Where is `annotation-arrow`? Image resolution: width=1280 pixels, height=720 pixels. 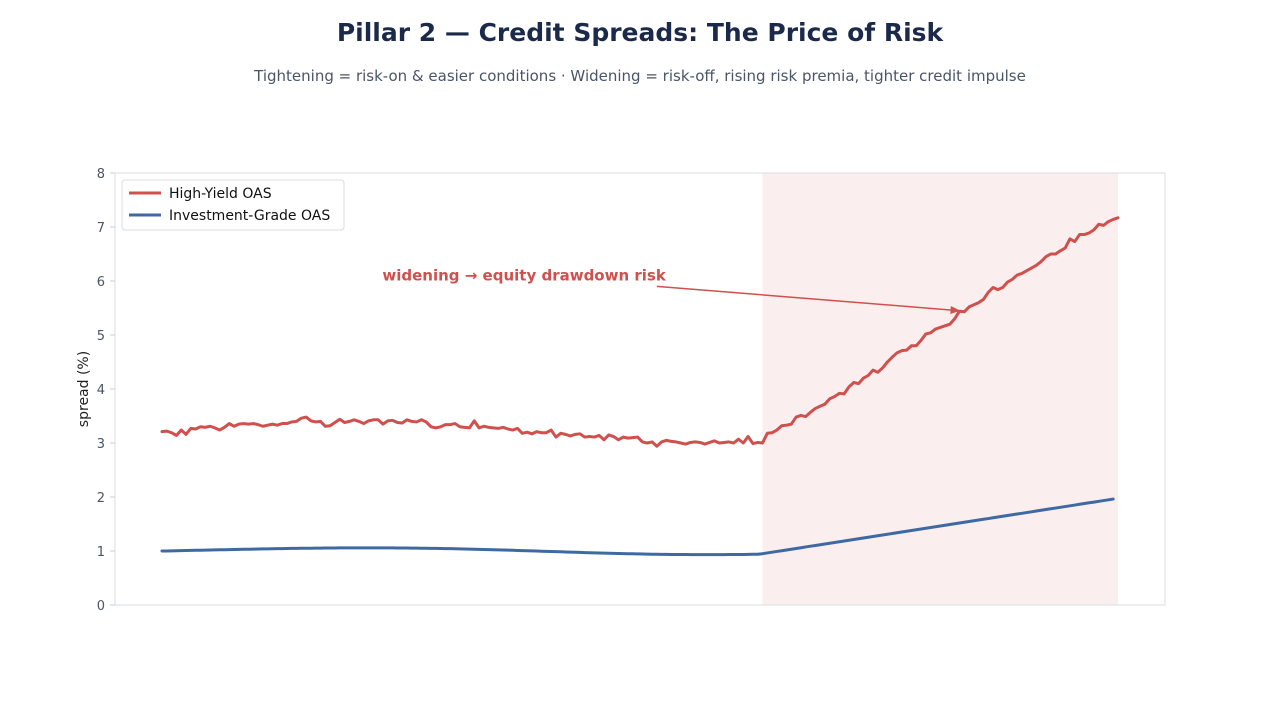
annotation-arrow is located at coordinates (808, 299).